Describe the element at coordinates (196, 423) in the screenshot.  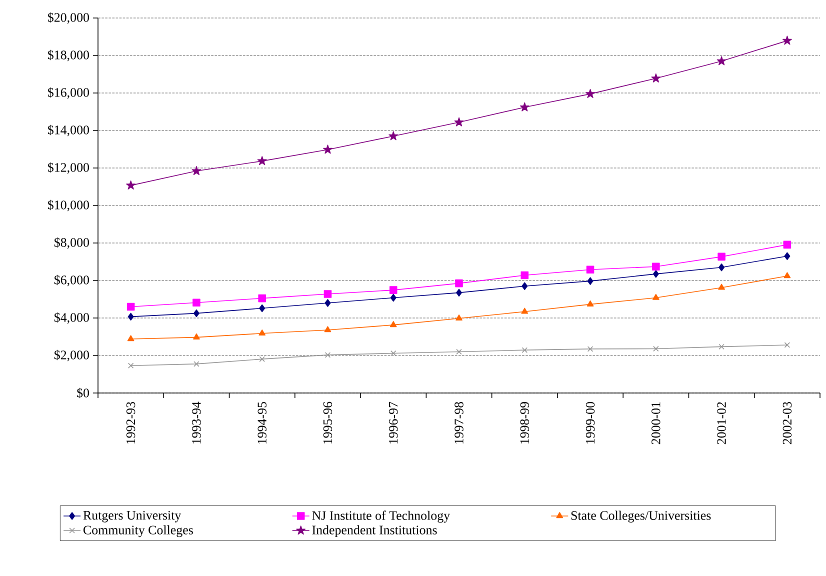
I see `x-tick-label: 1993-94` at that location.